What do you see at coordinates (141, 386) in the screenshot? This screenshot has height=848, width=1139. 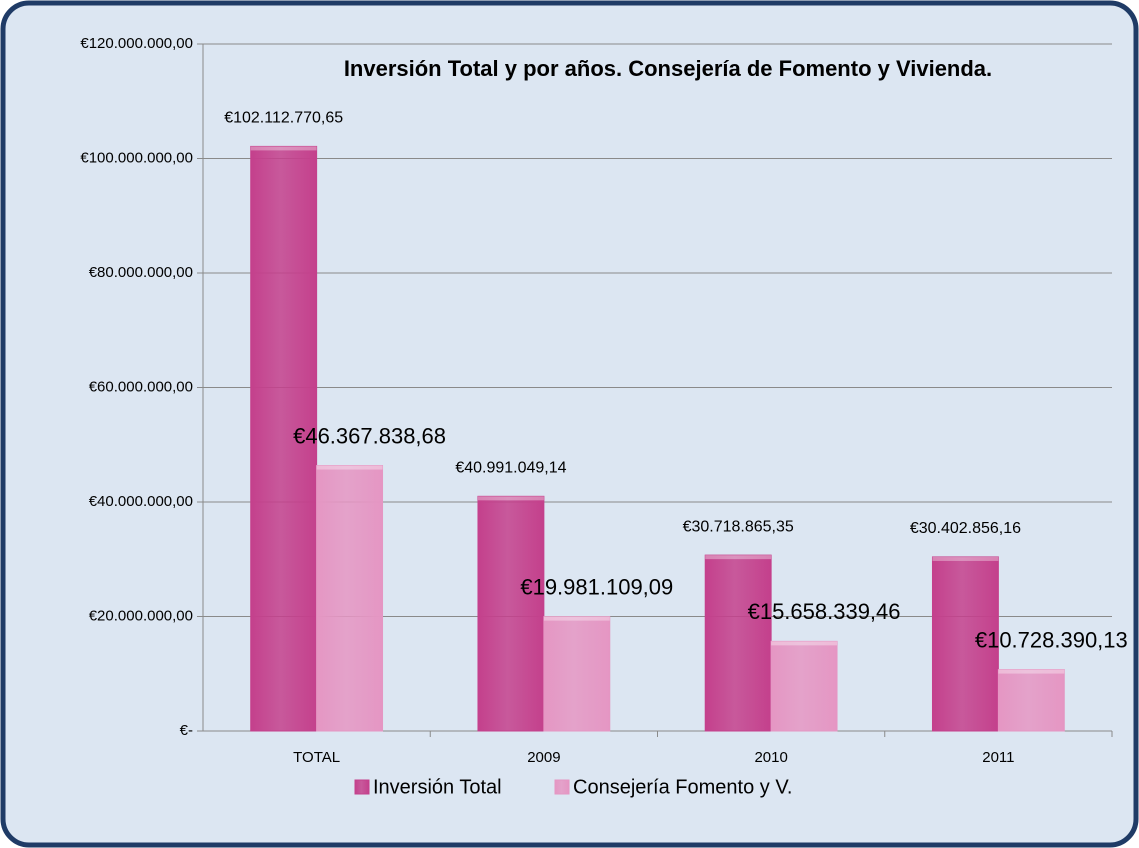 I see `y-tick-label: €60.000.000,00` at bounding box center [141, 386].